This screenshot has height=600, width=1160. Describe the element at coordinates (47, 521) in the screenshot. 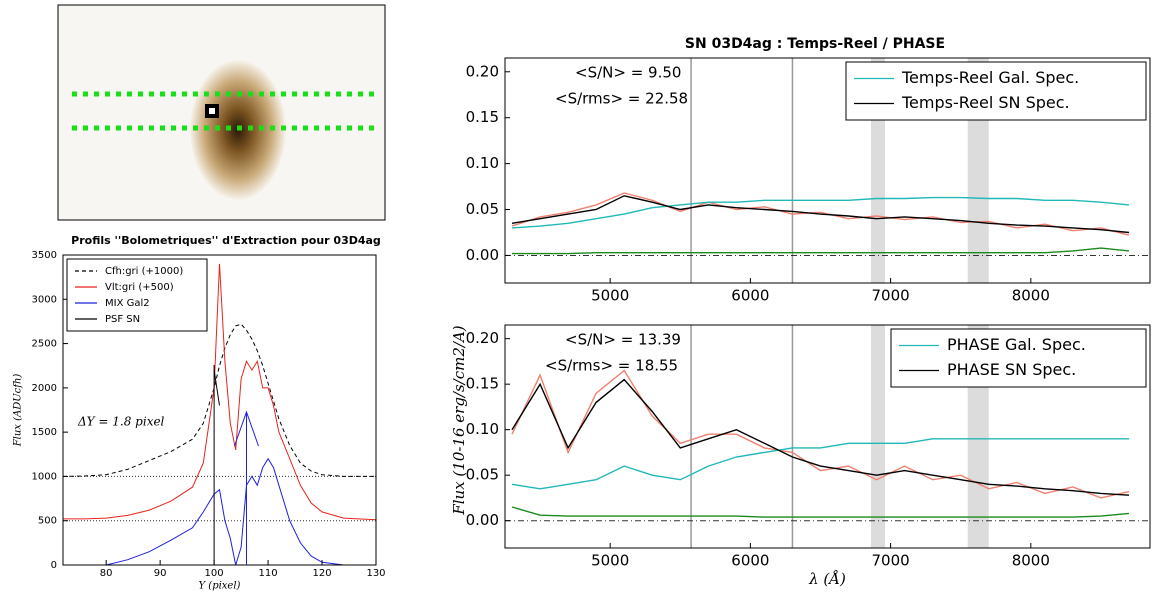

I see `y-tick-label: 500` at that location.